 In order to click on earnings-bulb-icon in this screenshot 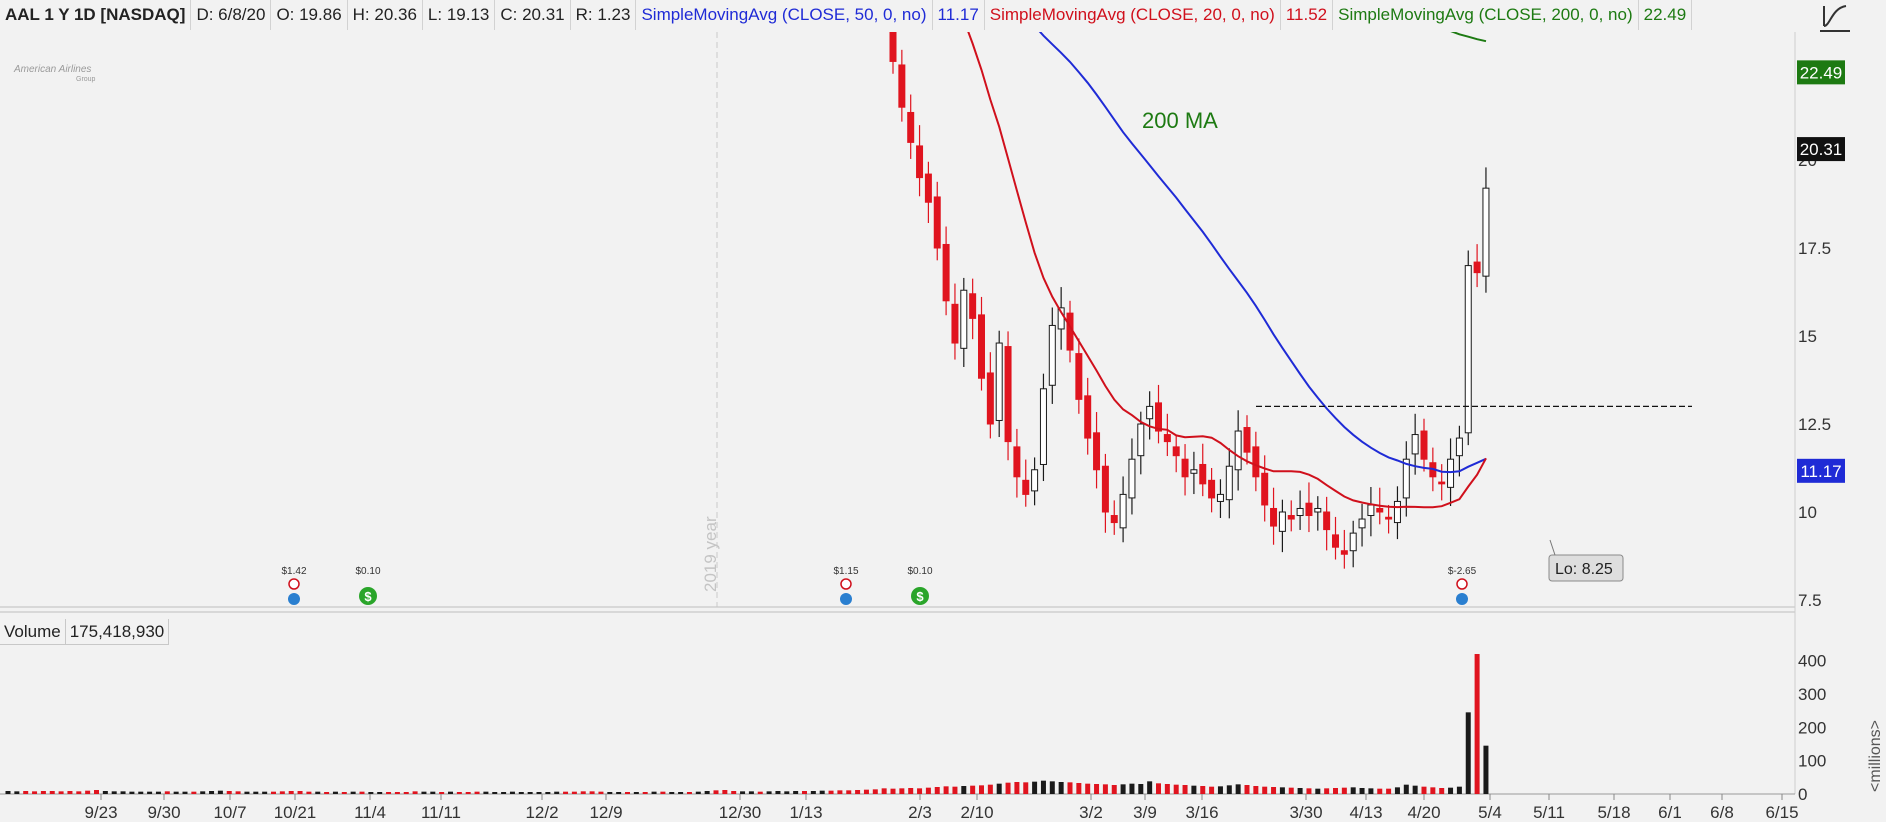, I will do `click(846, 599)`.